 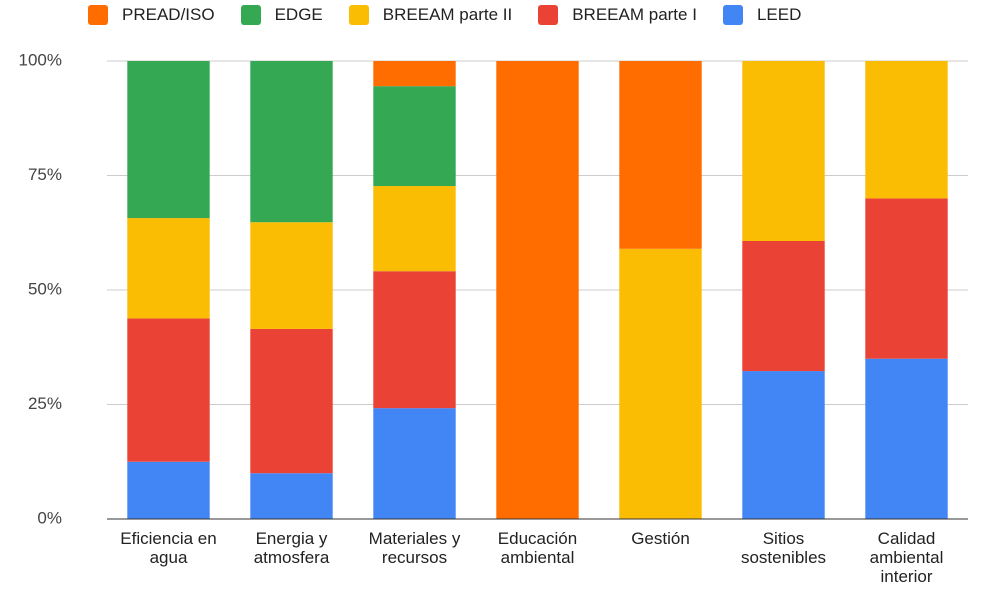 I want to click on x-tick-label: Materiales y recursos, so click(x=414, y=548).